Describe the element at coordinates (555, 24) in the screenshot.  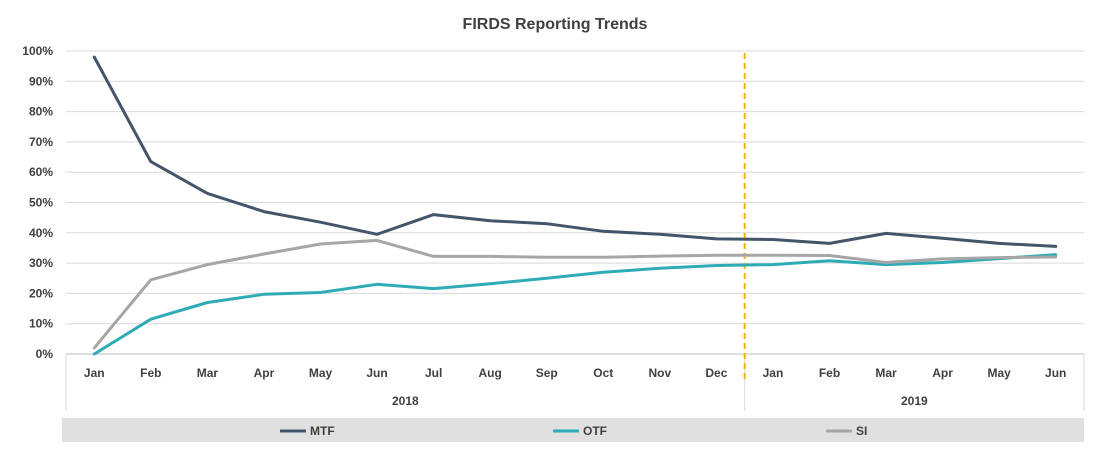
I see `chart-title: FIRDS Reporting Trends` at that location.